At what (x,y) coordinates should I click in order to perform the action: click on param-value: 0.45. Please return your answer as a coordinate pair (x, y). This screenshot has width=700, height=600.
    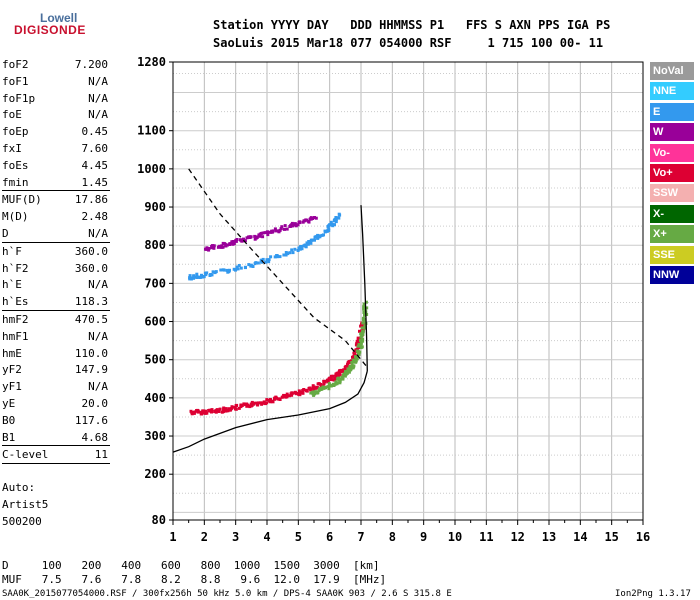
    Looking at the image, I should click on (95, 132).